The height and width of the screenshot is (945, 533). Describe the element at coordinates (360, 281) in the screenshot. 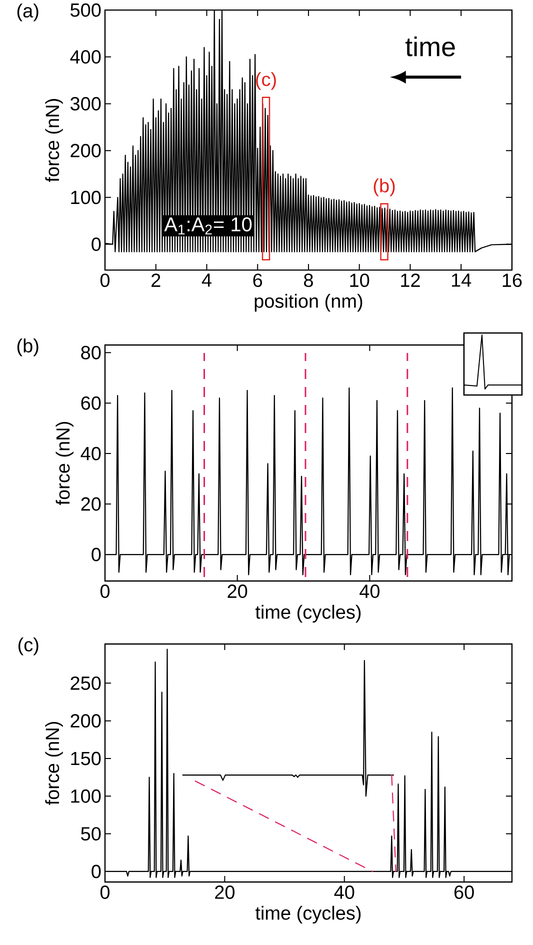

I see `x-tick-label: 10` at that location.